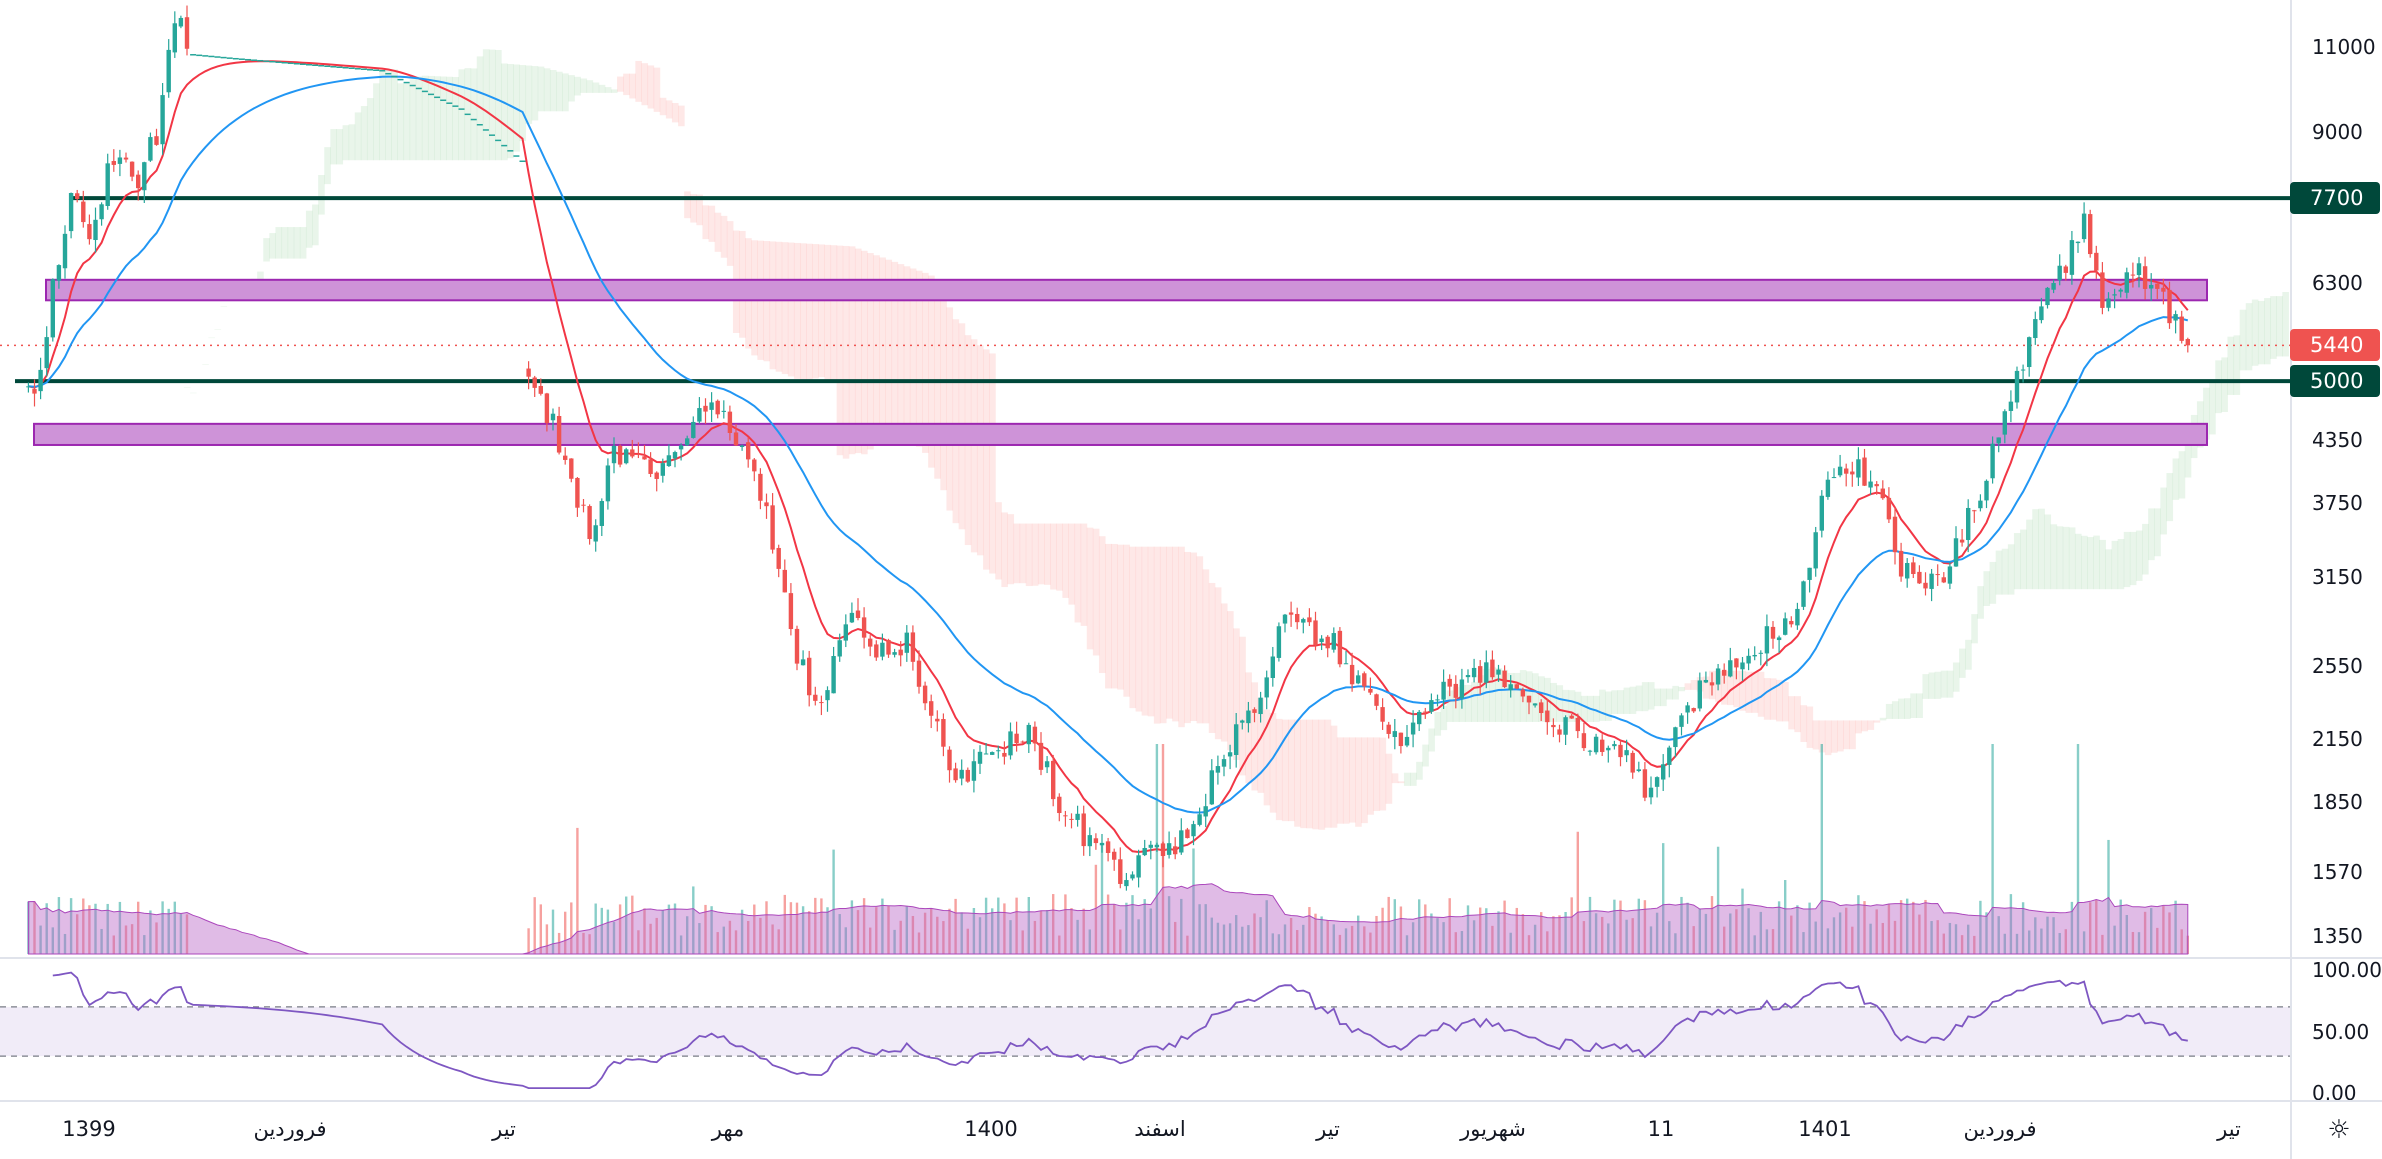 The width and height of the screenshot is (2382, 1159). Describe the element at coordinates (1191, 958) in the screenshot. I see `pane-separator` at that location.